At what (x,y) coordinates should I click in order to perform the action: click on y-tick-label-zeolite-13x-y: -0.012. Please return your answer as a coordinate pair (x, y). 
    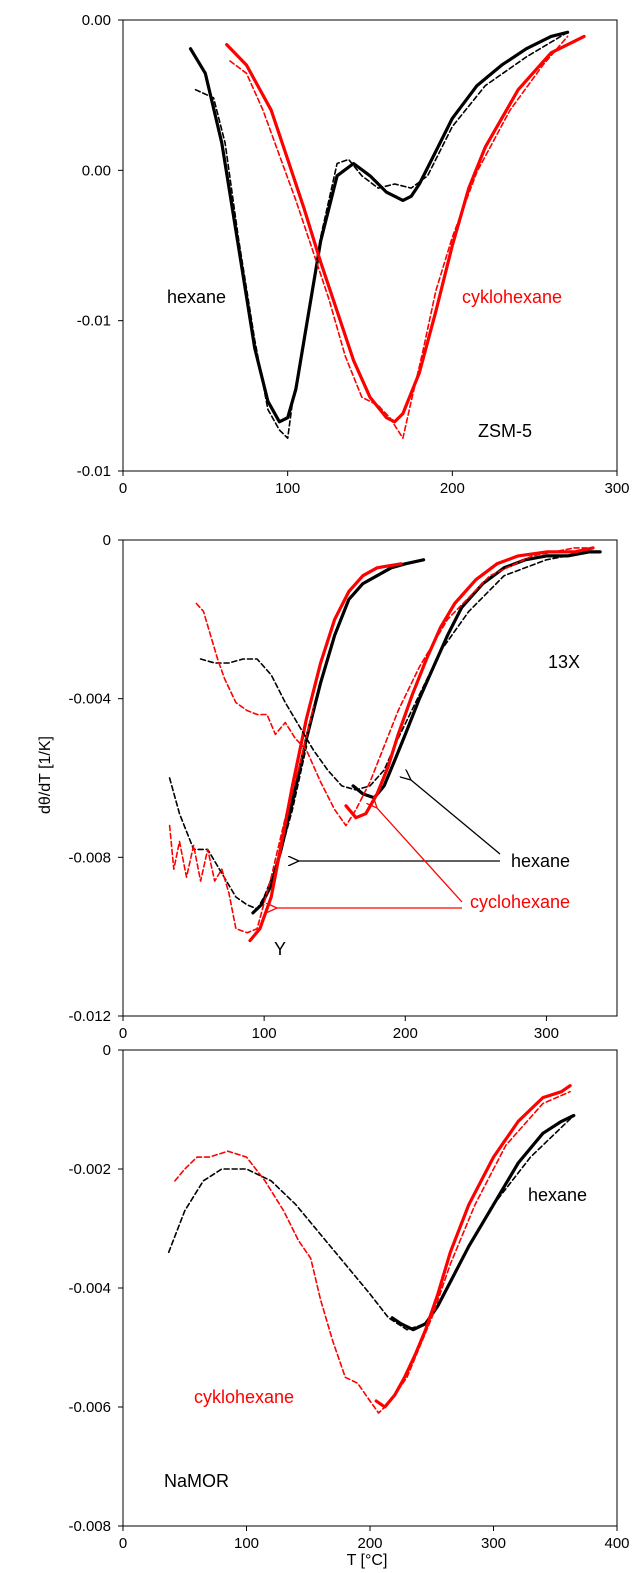
    Looking at the image, I should click on (89, 1016).